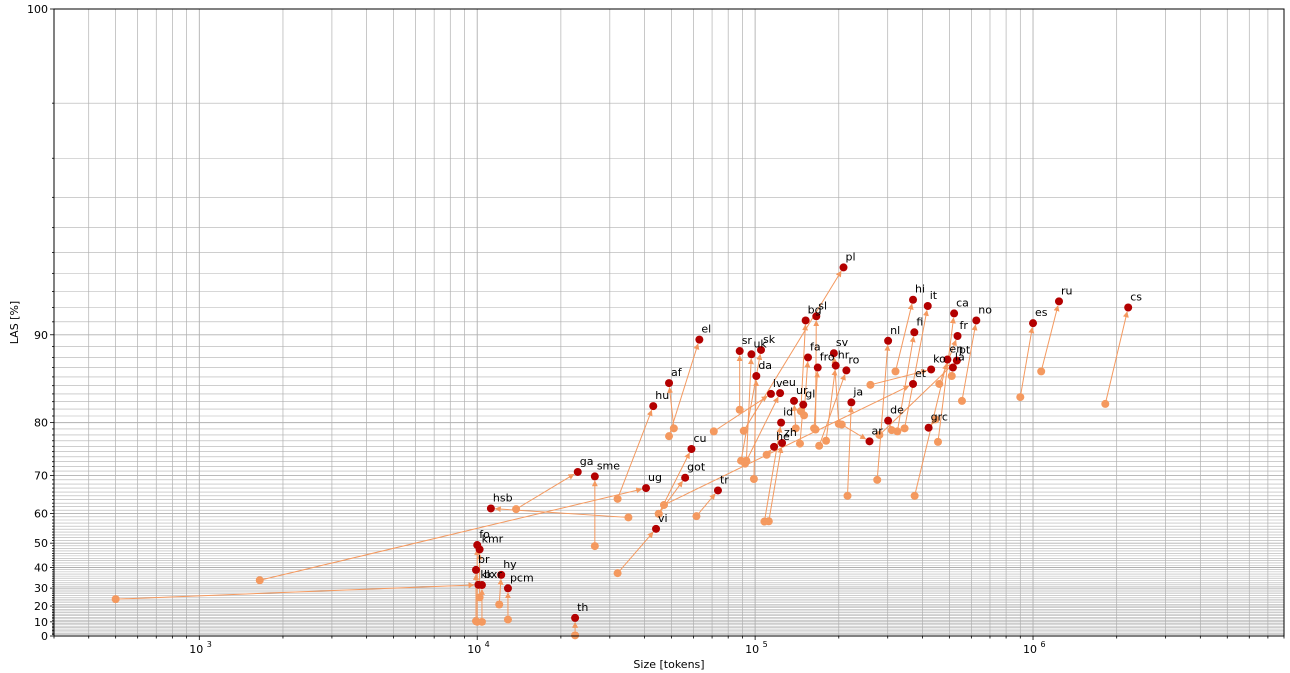 This screenshot has height=673, width=1290. I want to click on y-axis: 010 20 30 40 50 60 70 80 90 100, so click(40, 323).